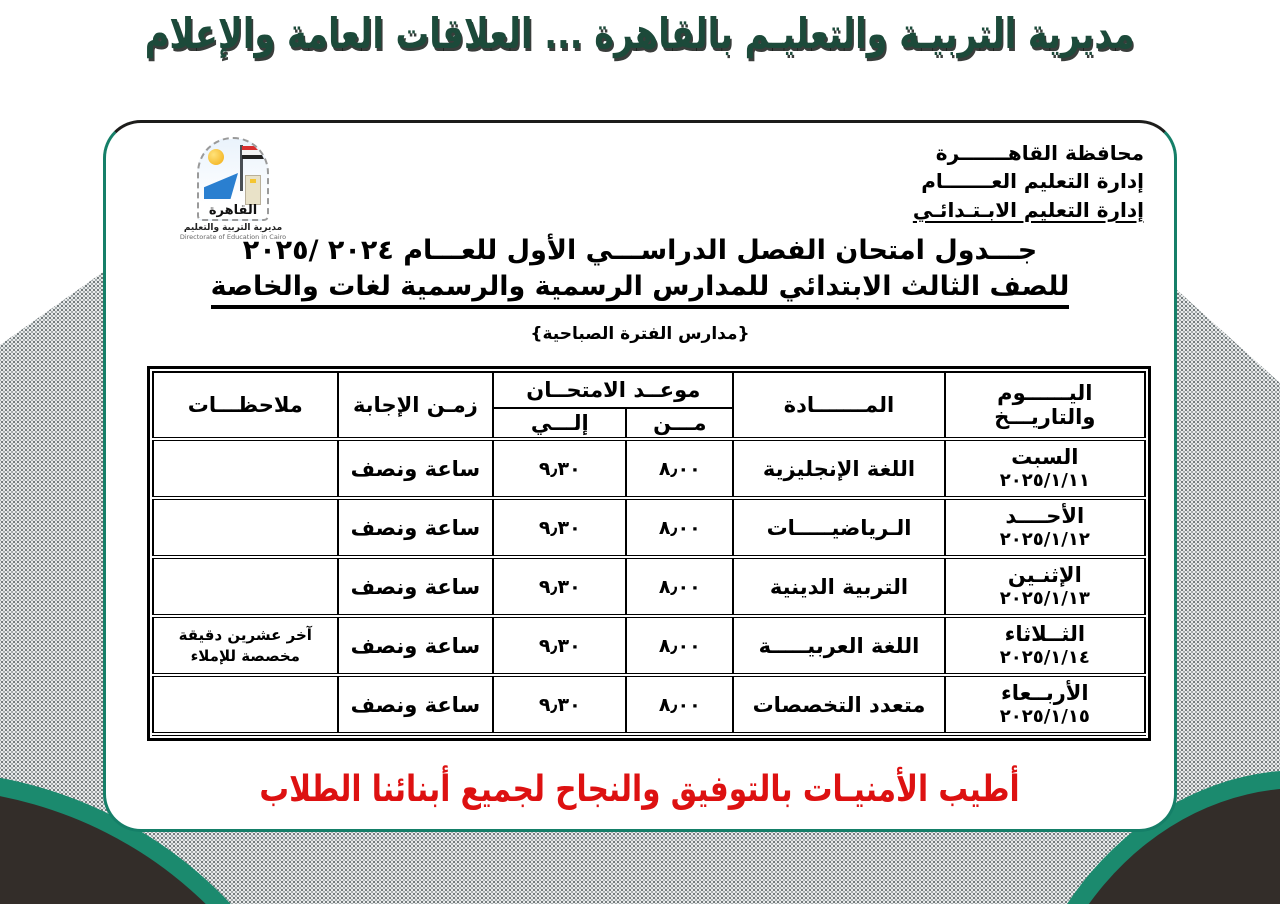  What do you see at coordinates (1045, 468) in the screenshot?
I see `cell-day: السبت ٢٠٢٥/١/١١` at bounding box center [1045, 468].